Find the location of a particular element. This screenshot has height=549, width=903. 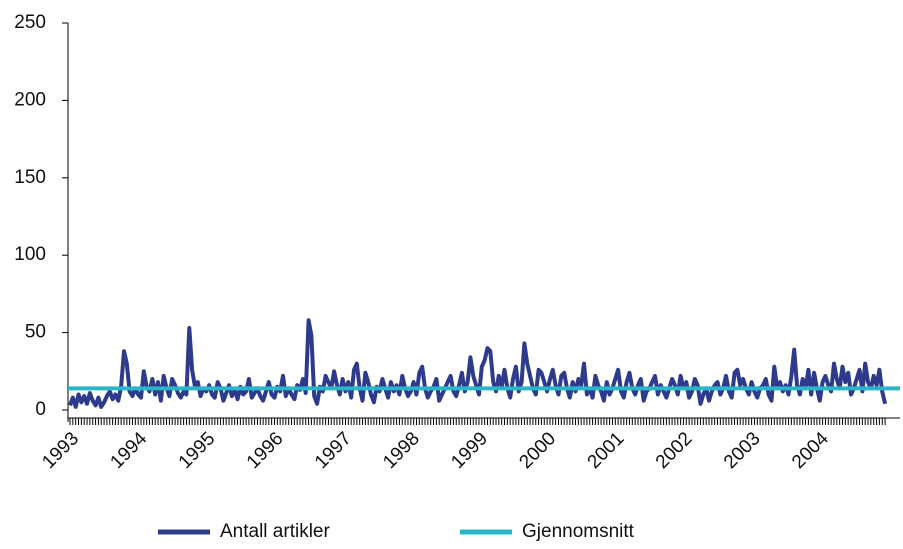

legend-label: Gjennomsnitt is located at coordinates (578, 531).